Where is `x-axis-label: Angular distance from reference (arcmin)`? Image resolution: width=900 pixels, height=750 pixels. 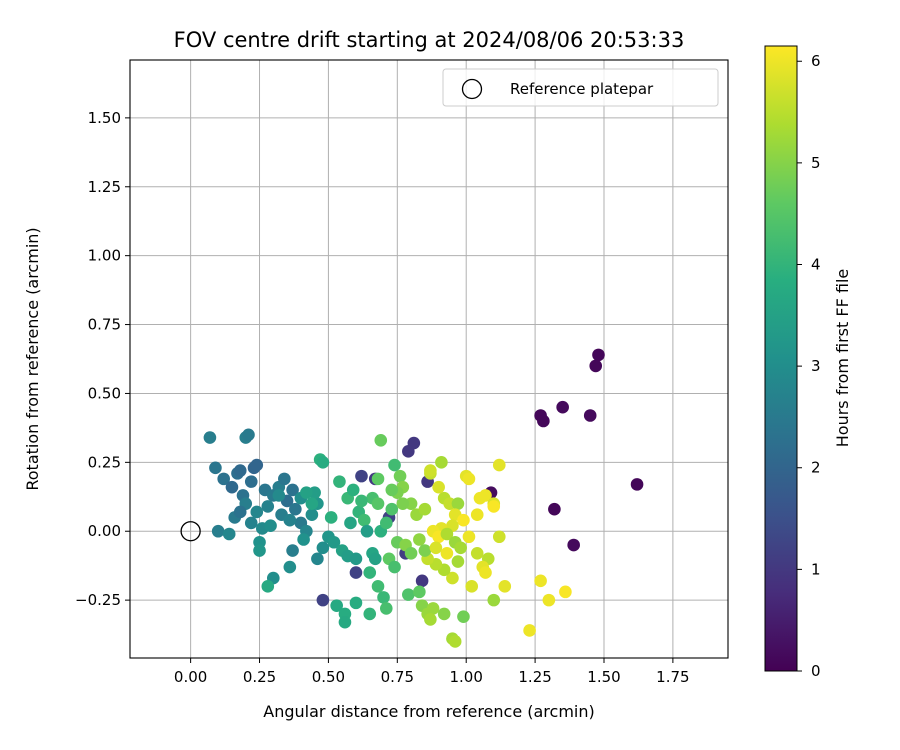
x-axis-label: Angular distance from reference (arcmin) is located at coordinates (428, 711).